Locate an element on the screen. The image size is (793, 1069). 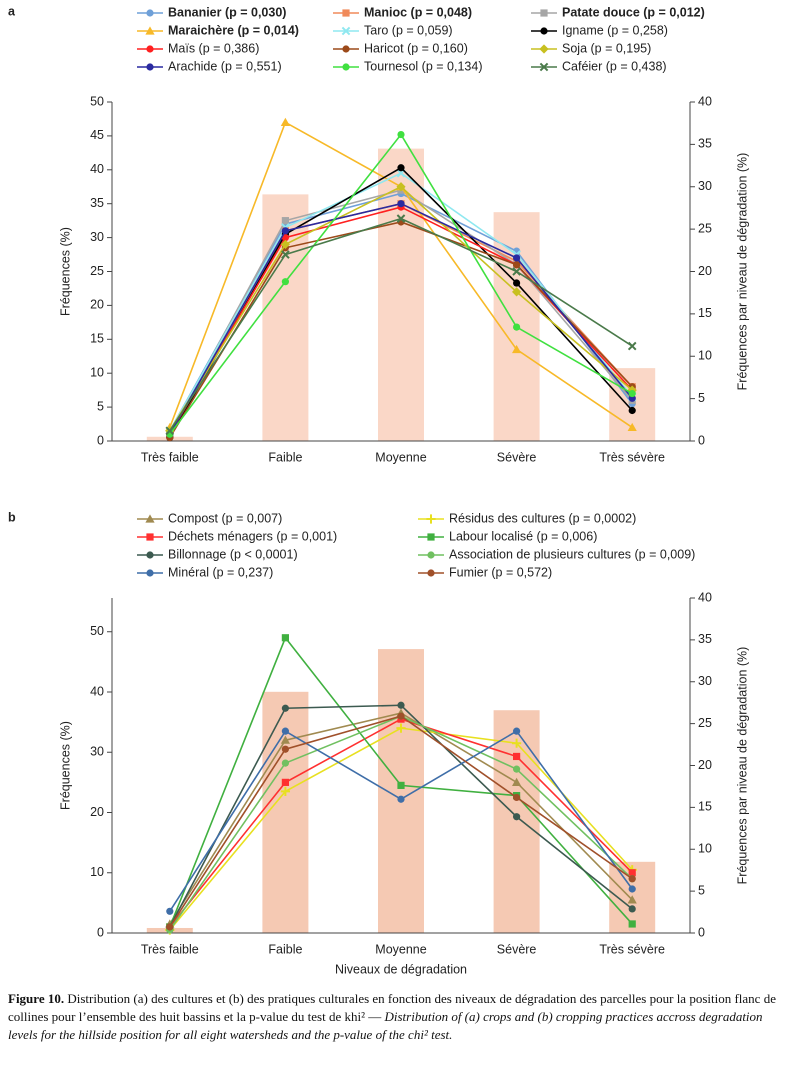
bar is located at coordinates (401, 791).